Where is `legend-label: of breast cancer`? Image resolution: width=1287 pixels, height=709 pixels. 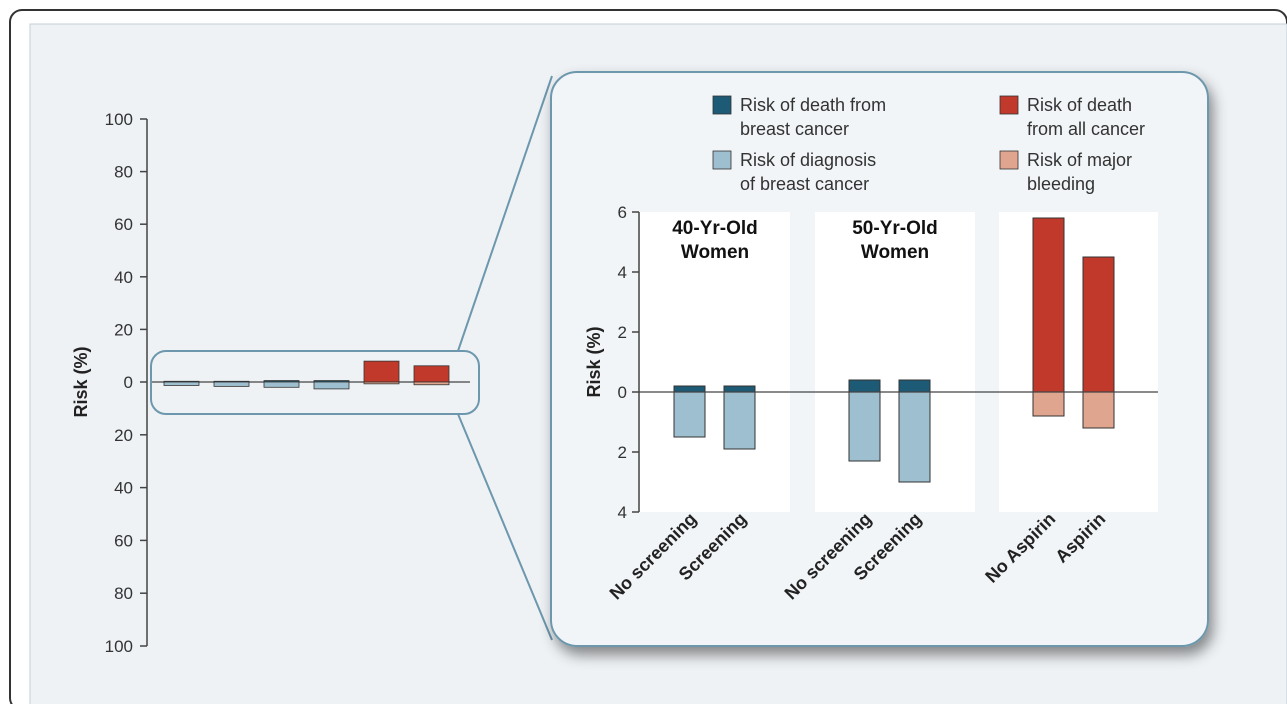 legend-label: of breast cancer is located at coordinates (804, 184).